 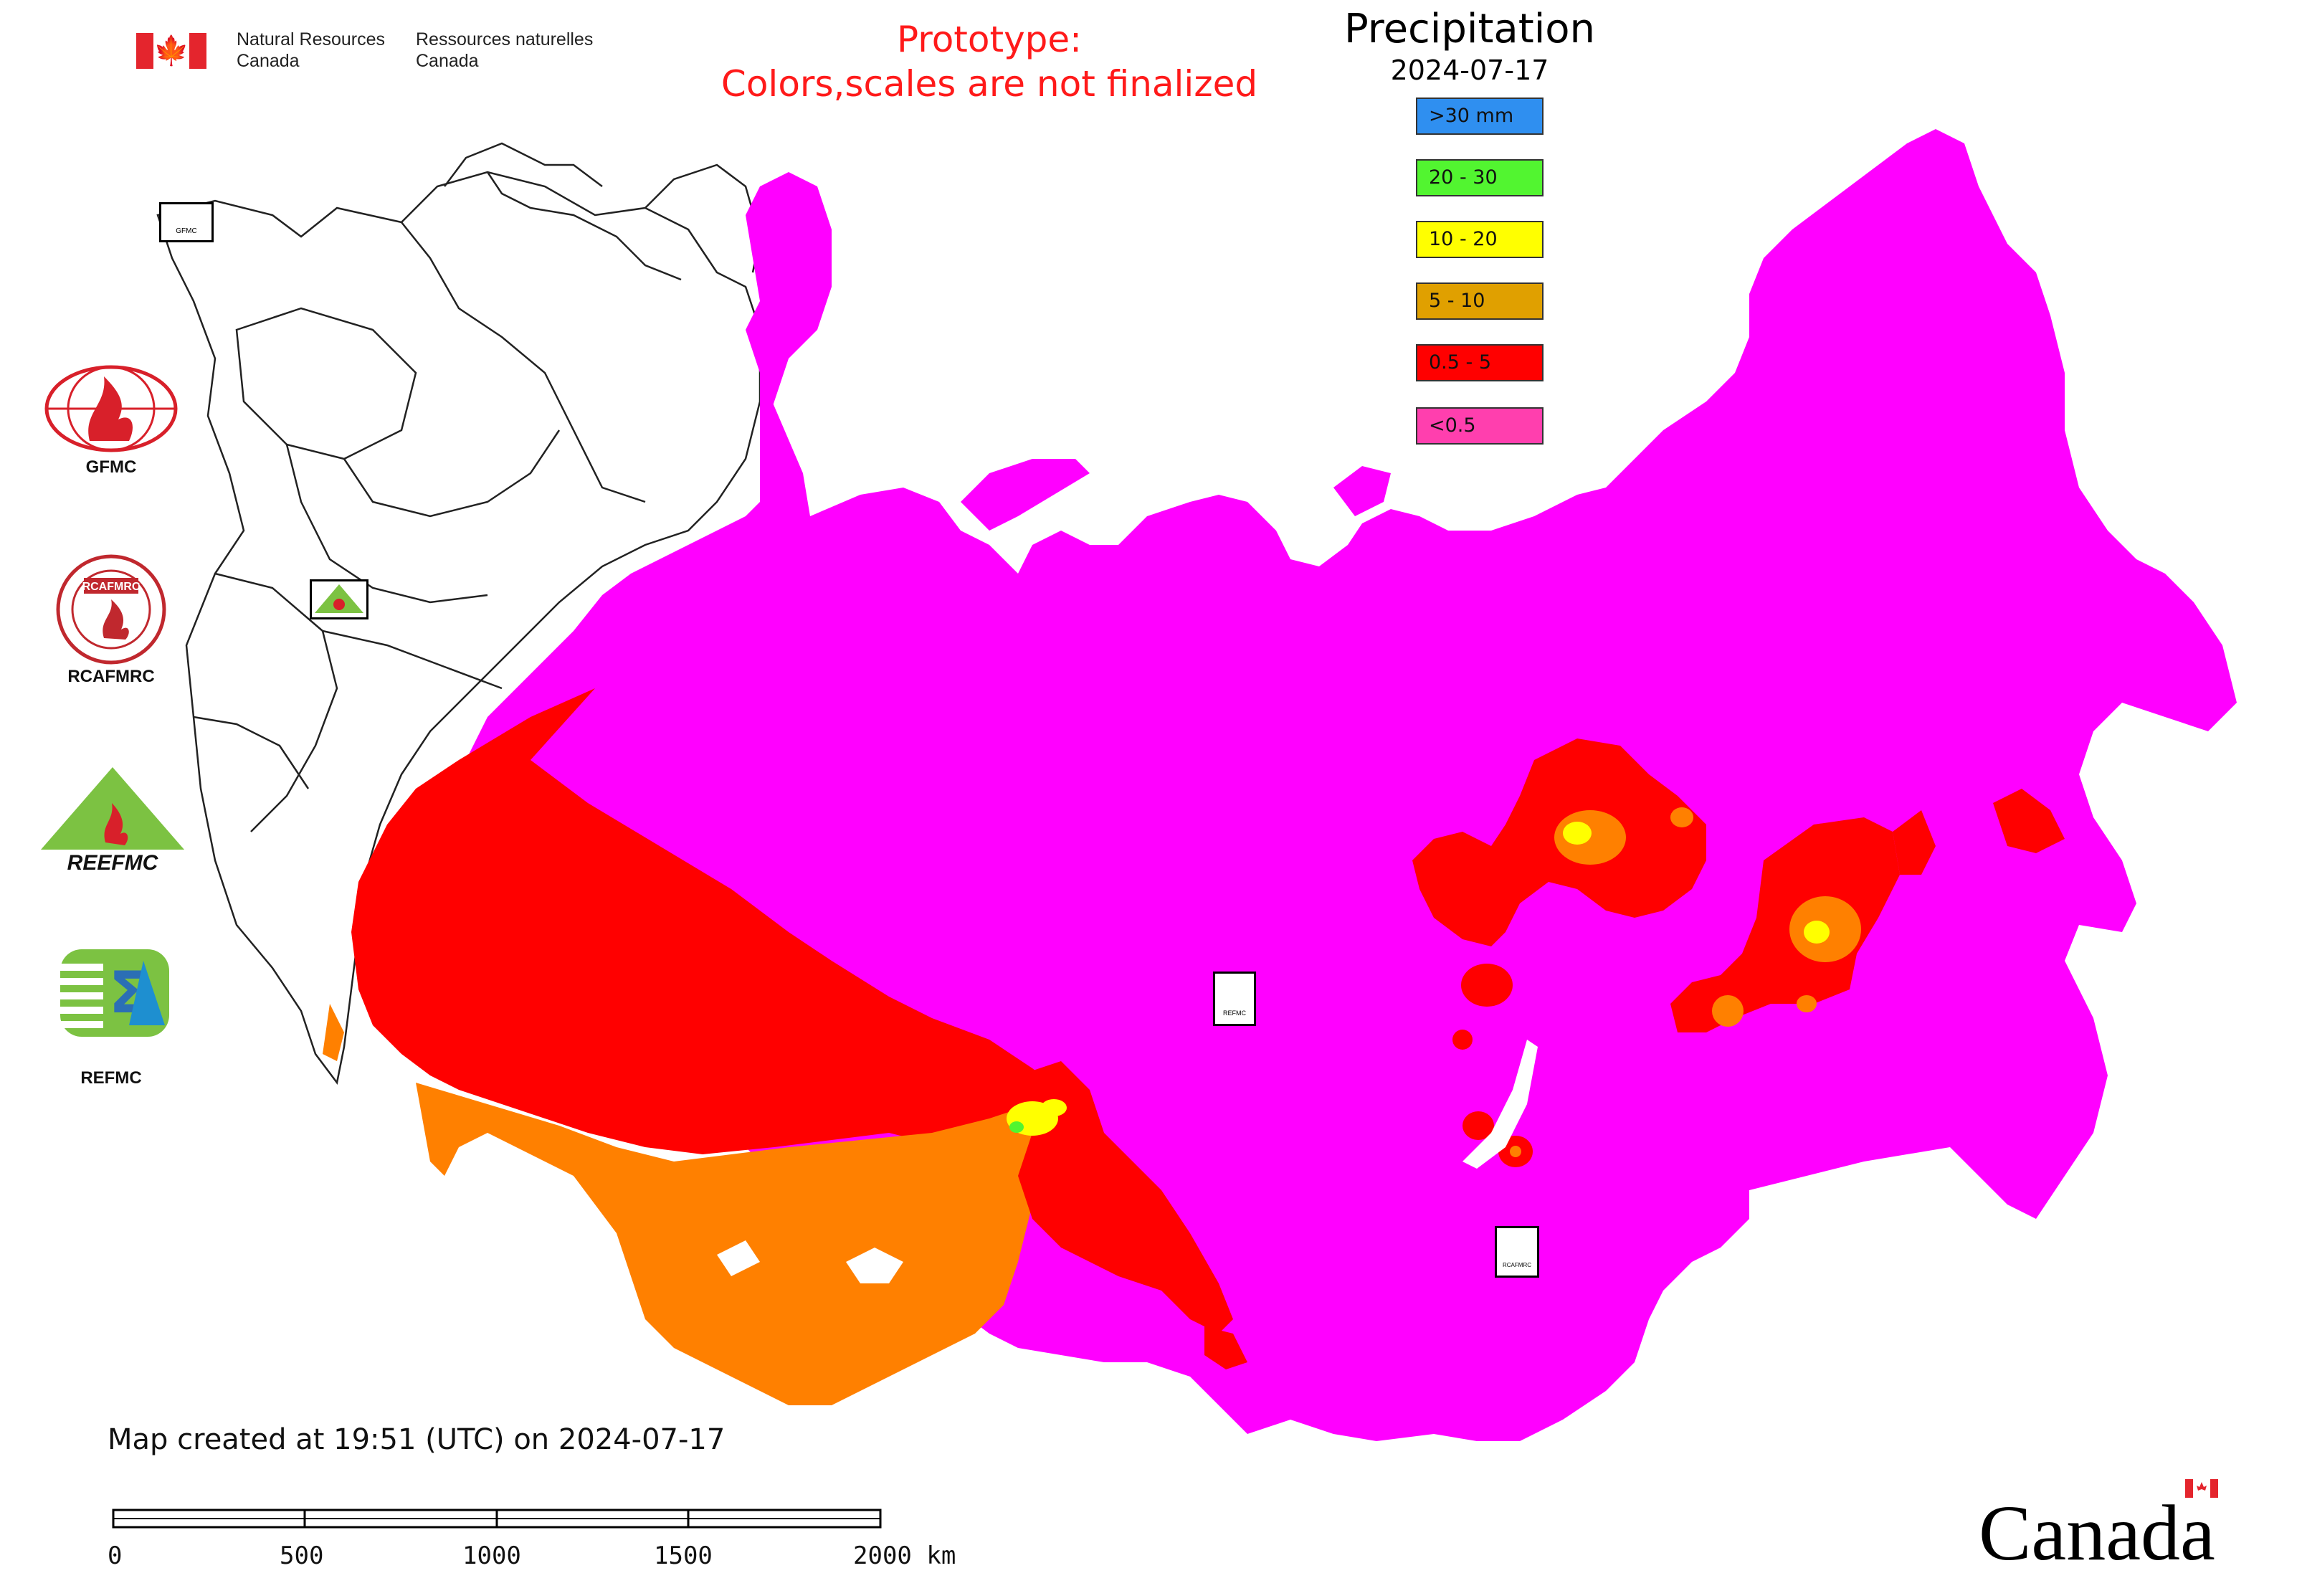 What do you see at coordinates (1017, 1127) in the screenshot?
I see `region-20-30-west` at bounding box center [1017, 1127].